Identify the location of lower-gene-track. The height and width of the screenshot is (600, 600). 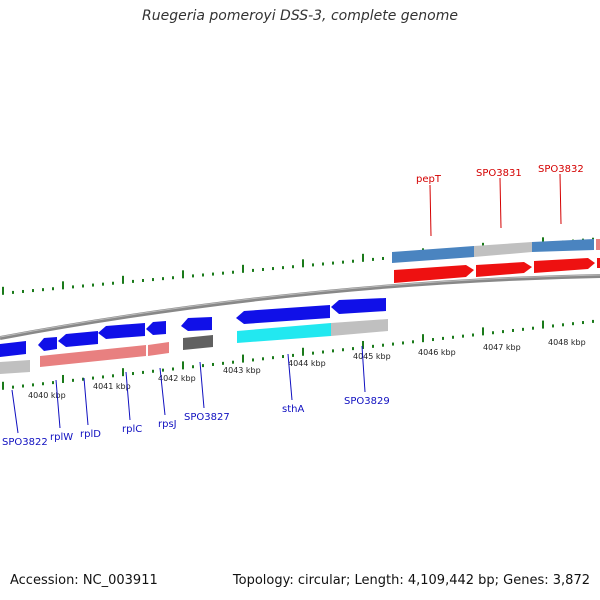
(194, 336).